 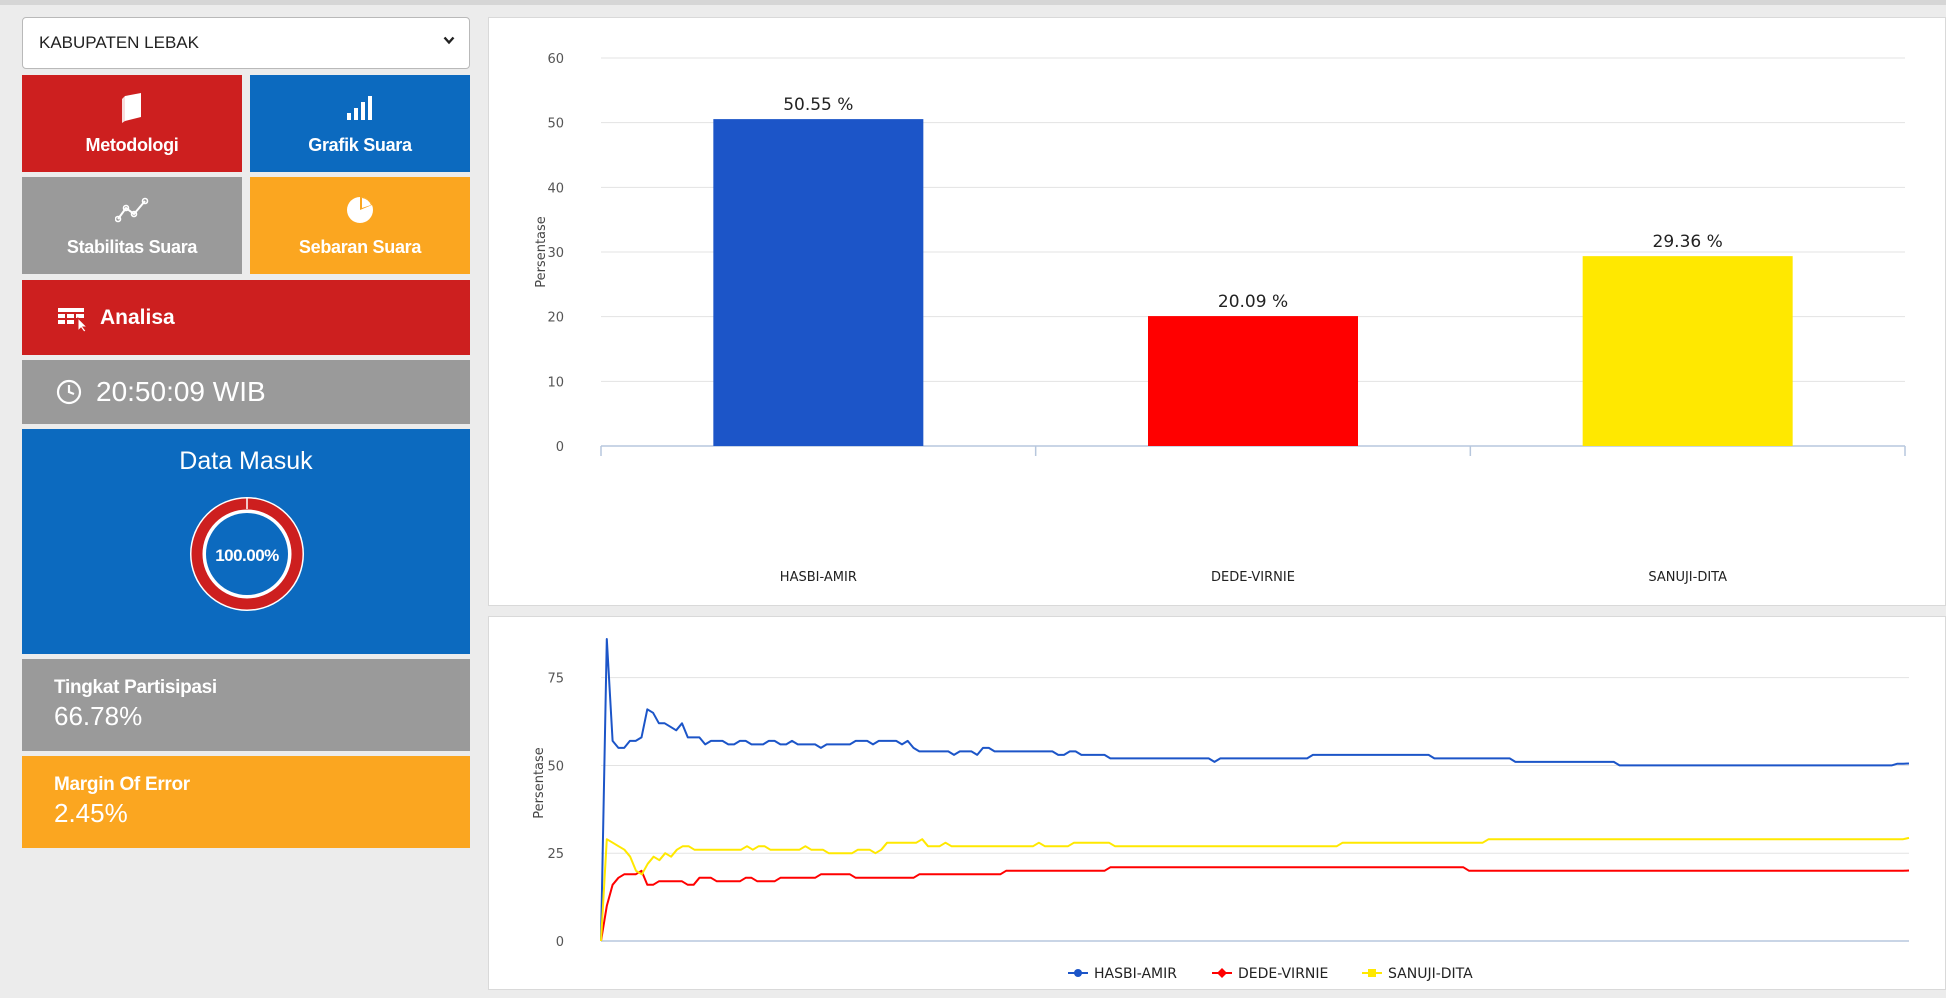 What do you see at coordinates (122, 784) in the screenshot?
I see `margin-error-label: Margin Of Error` at bounding box center [122, 784].